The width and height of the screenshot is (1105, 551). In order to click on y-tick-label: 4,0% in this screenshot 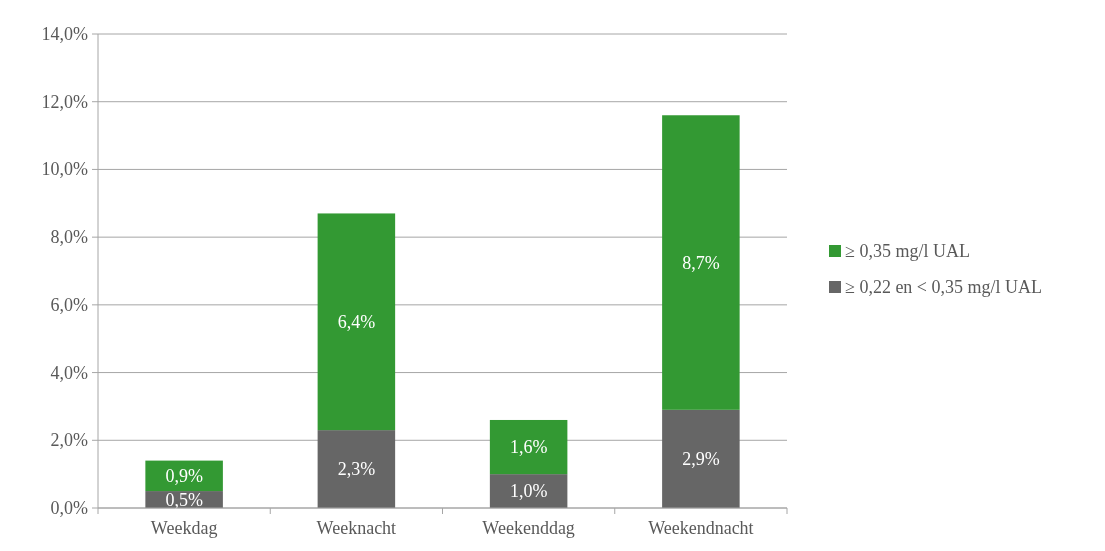, I will do `click(69, 372)`.